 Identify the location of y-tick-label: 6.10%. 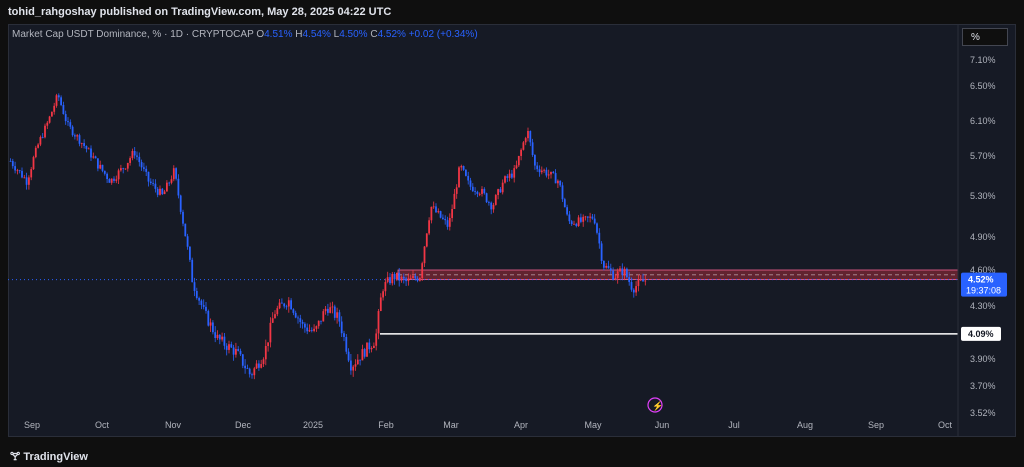
(983, 121).